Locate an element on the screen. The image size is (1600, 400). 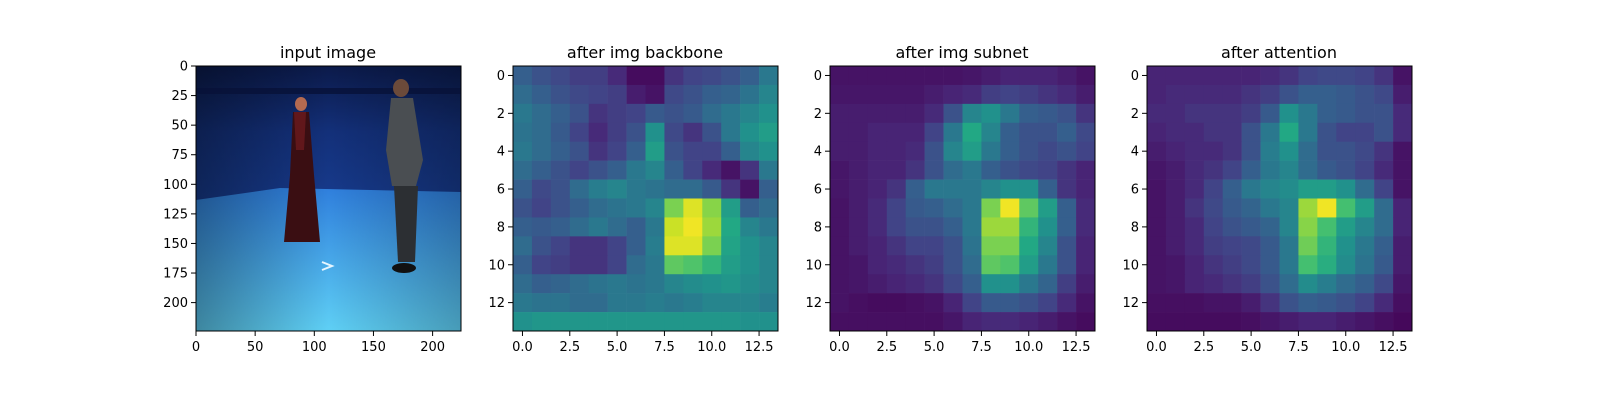
x-tick-label: 12.5 is located at coordinates (759, 347).